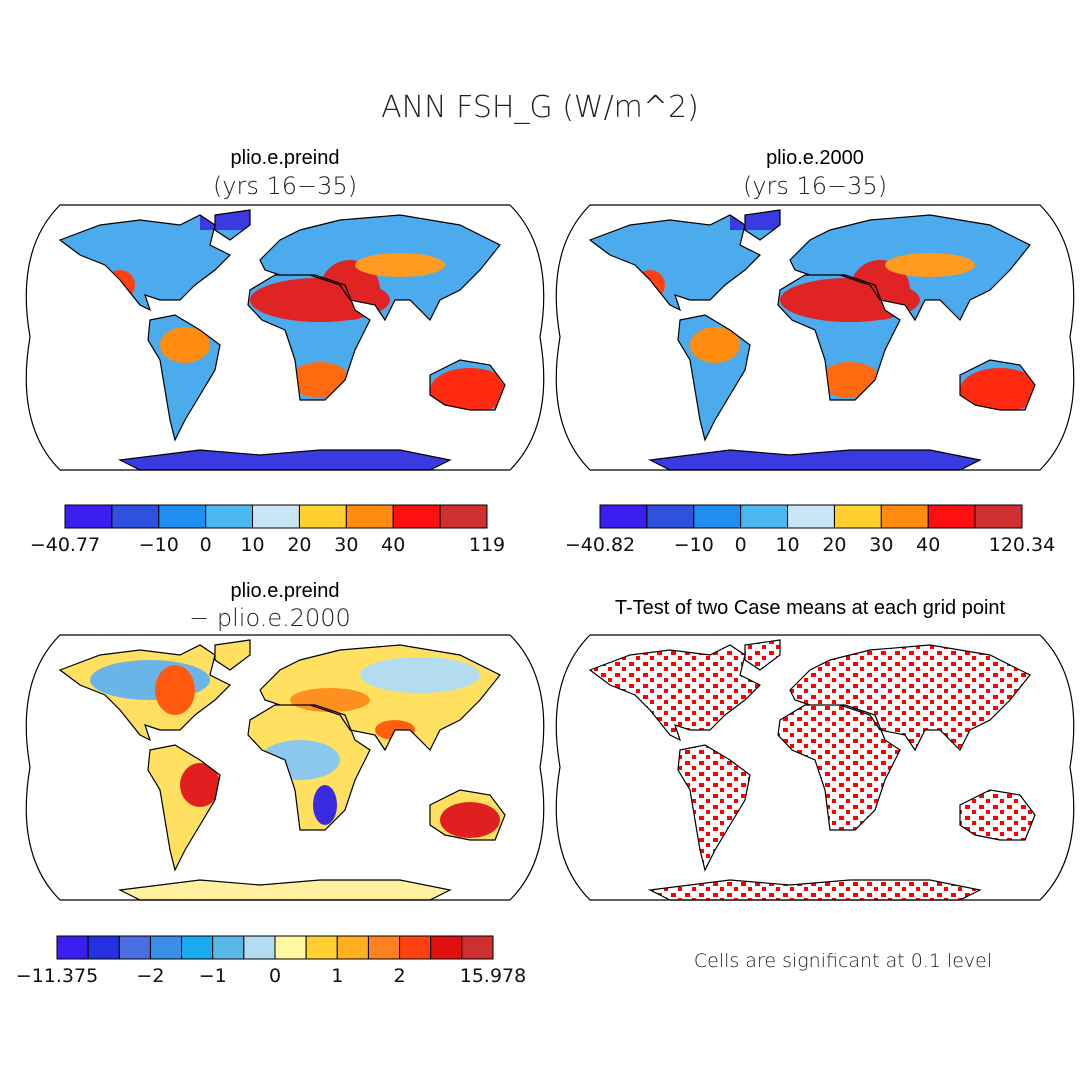  Describe the element at coordinates (150, 976) in the screenshot. I see `colorbar-label: −2` at that location.